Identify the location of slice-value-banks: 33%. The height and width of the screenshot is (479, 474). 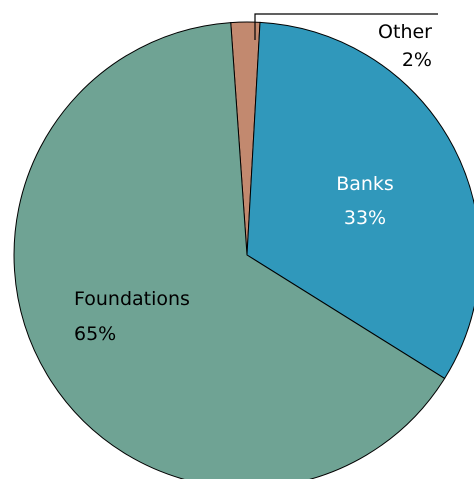
(365, 218).